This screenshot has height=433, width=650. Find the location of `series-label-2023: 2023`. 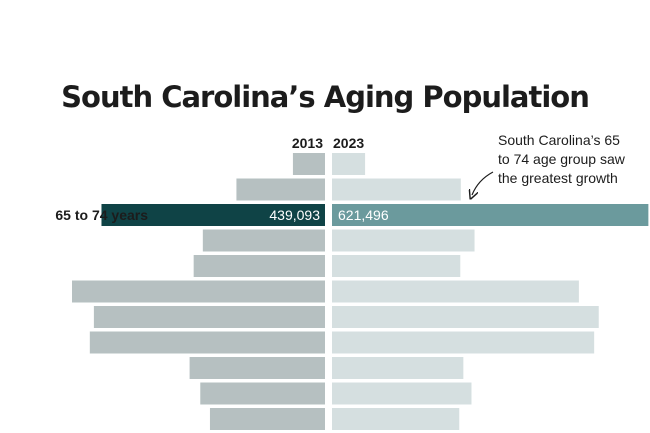

series-label-2023: 2023 is located at coordinates (348, 143).